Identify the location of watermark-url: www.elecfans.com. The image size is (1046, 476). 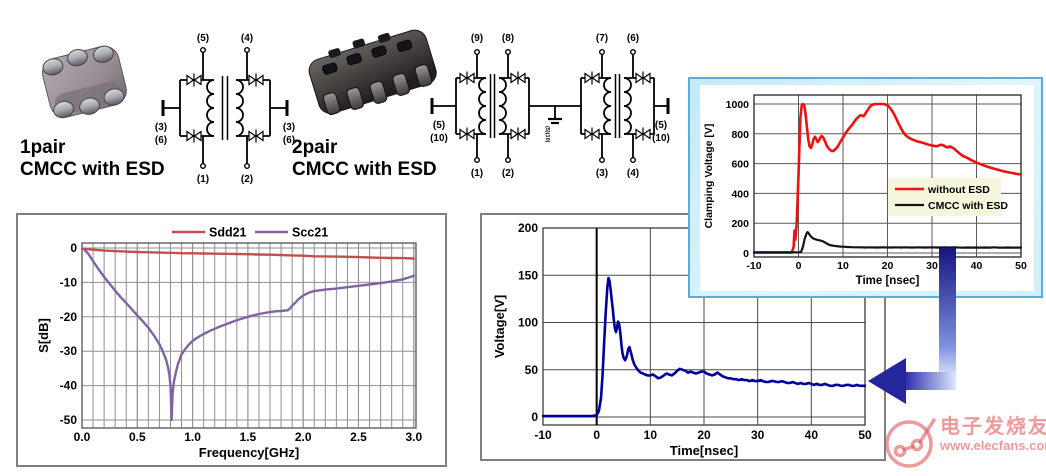
(993, 445).